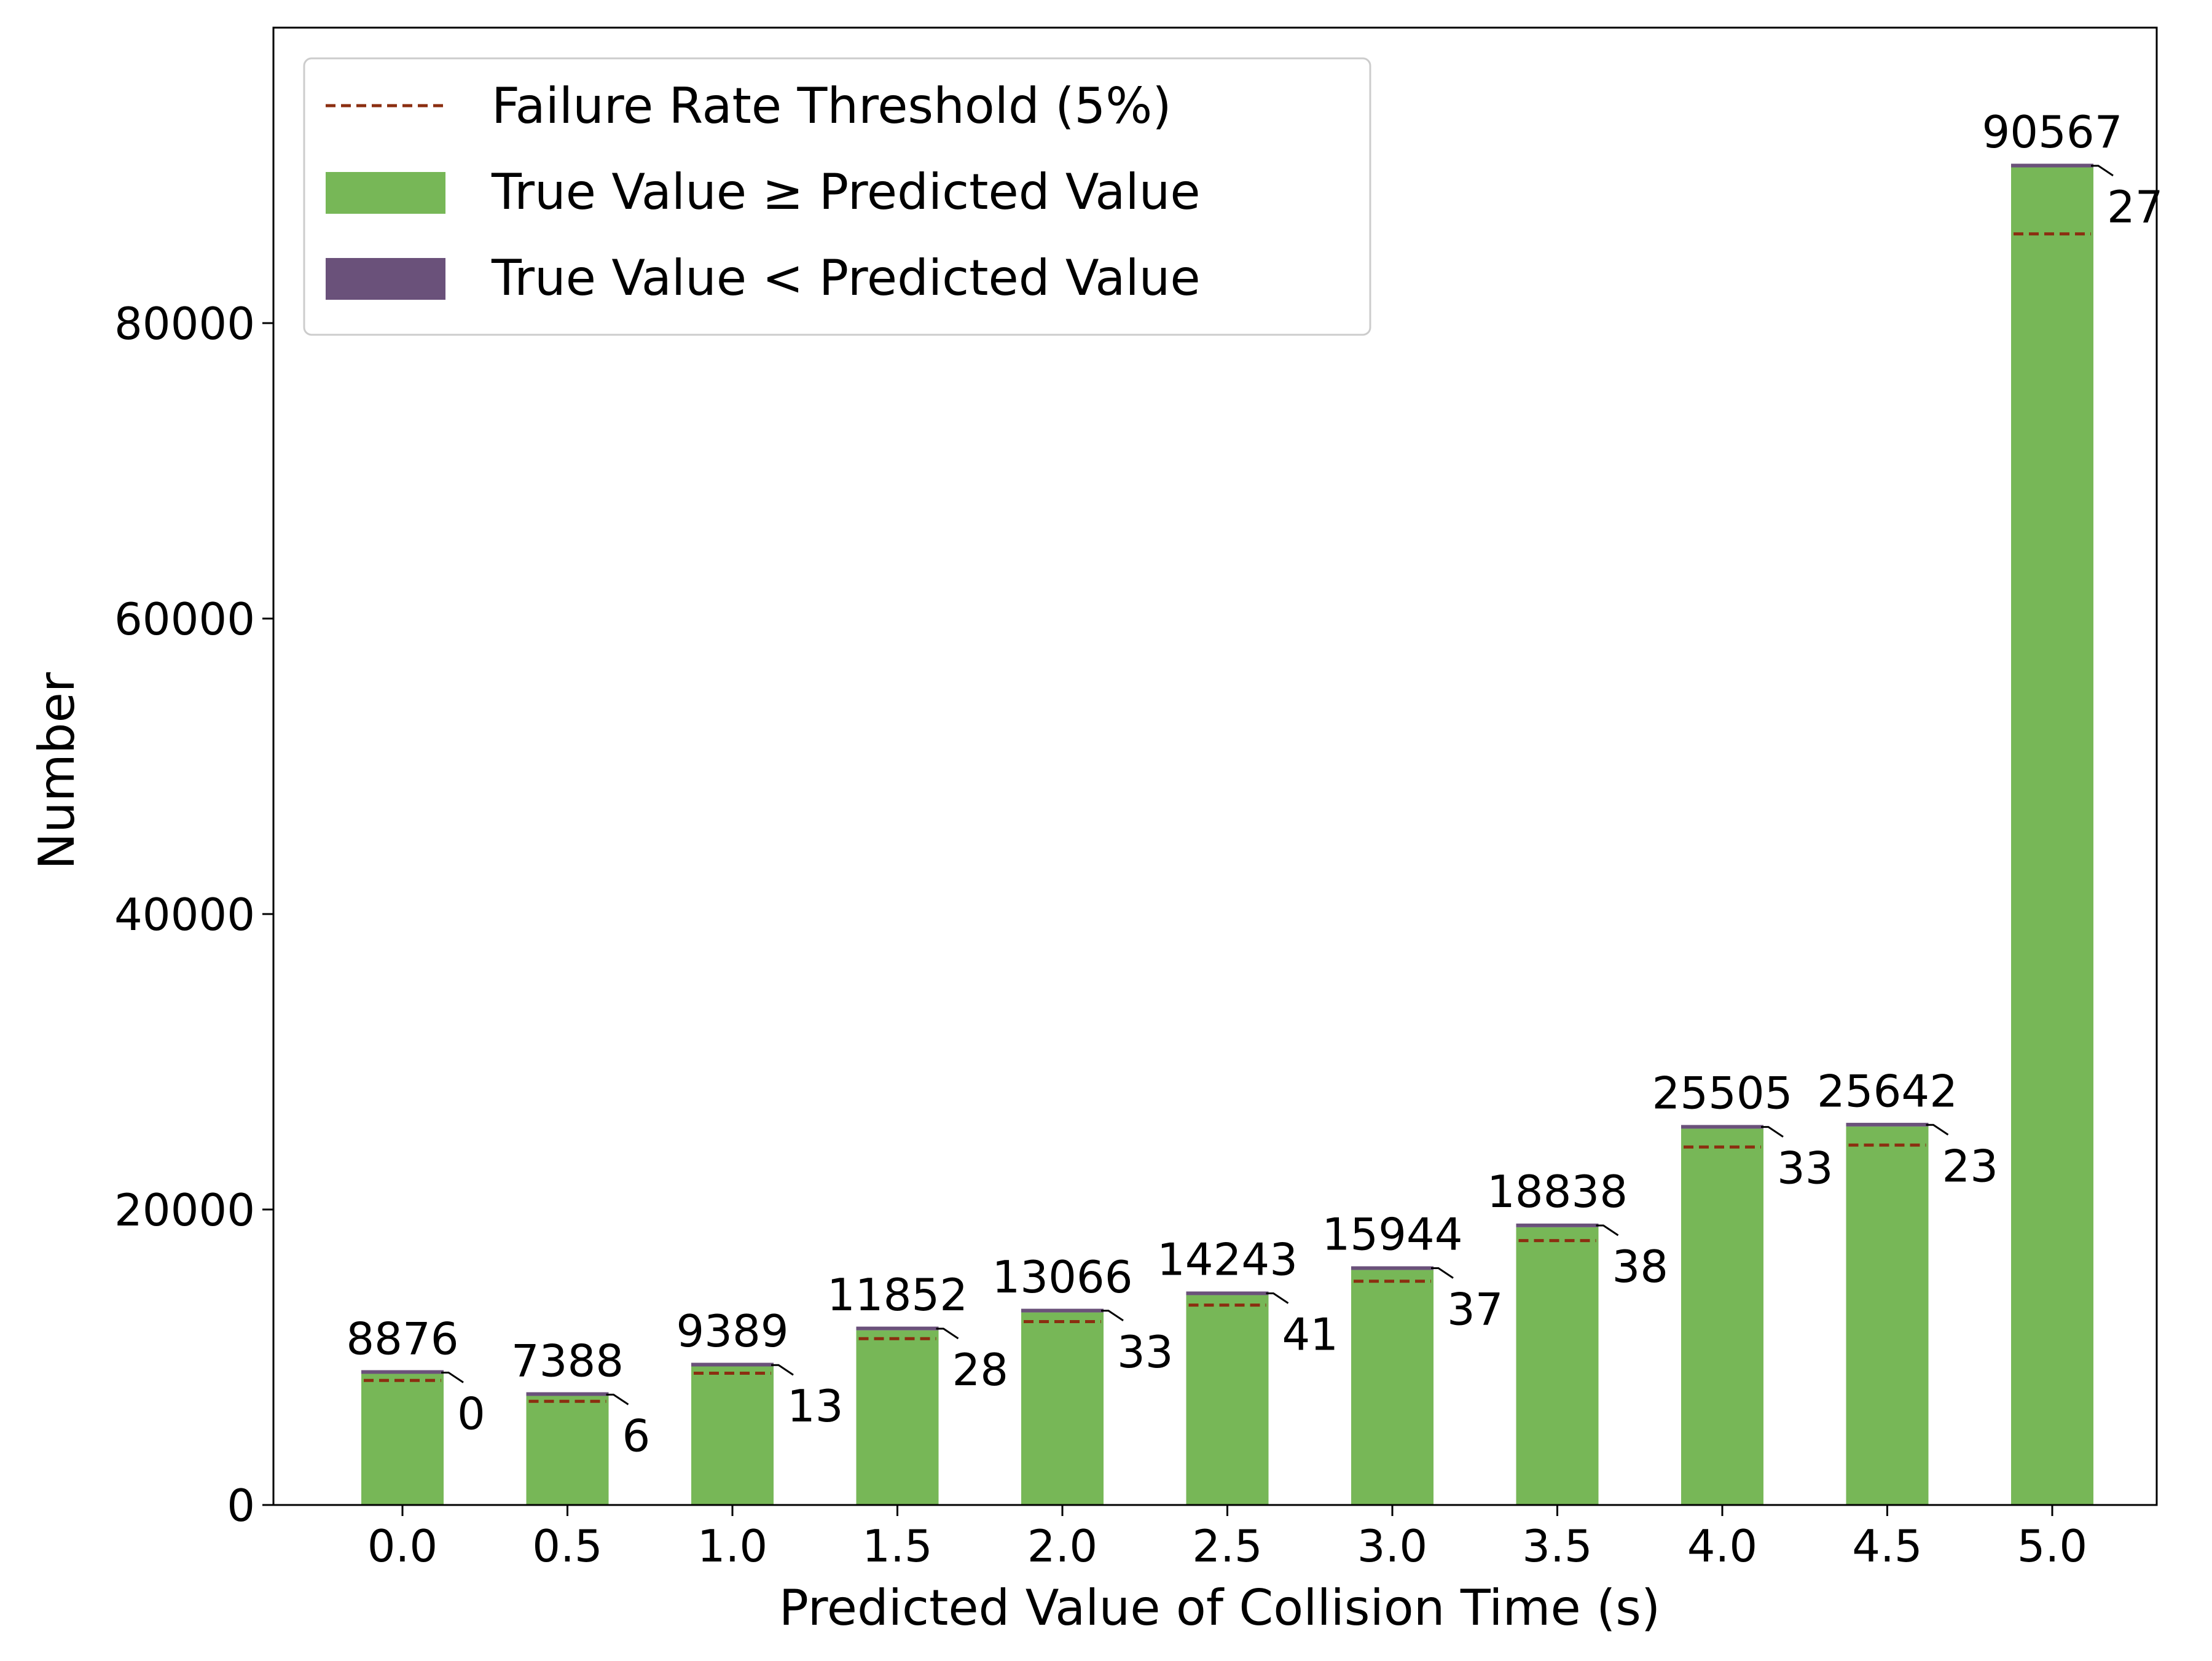 This screenshot has height=1661, width=2212. Describe the element at coordinates (1062, 1546) in the screenshot. I see `x-tick-label-4: 2.0` at that location.